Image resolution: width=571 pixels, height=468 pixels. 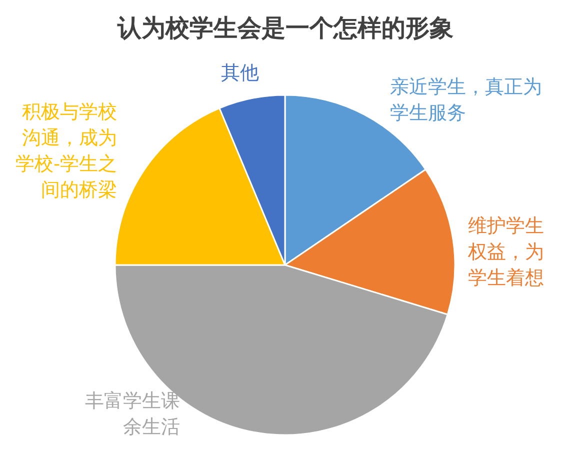 What do you see at coordinates (466, 100) in the screenshot?
I see `slice-label: 亲近学生，真正为学生服务` at bounding box center [466, 100].